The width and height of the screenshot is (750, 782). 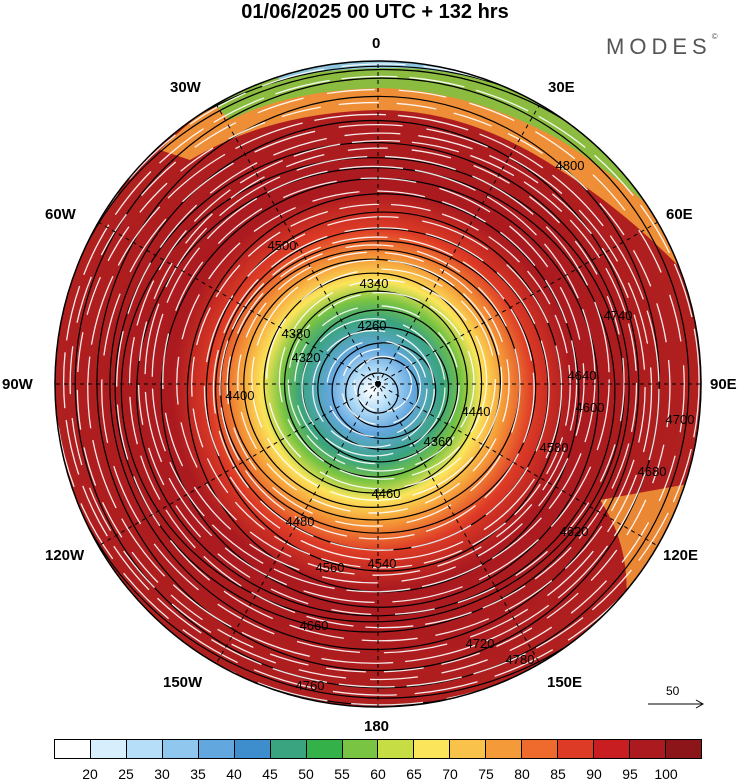 What do you see at coordinates (486, 774) in the screenshot?
I see `colorbar-label: 75` at bounding box center [486, 774].